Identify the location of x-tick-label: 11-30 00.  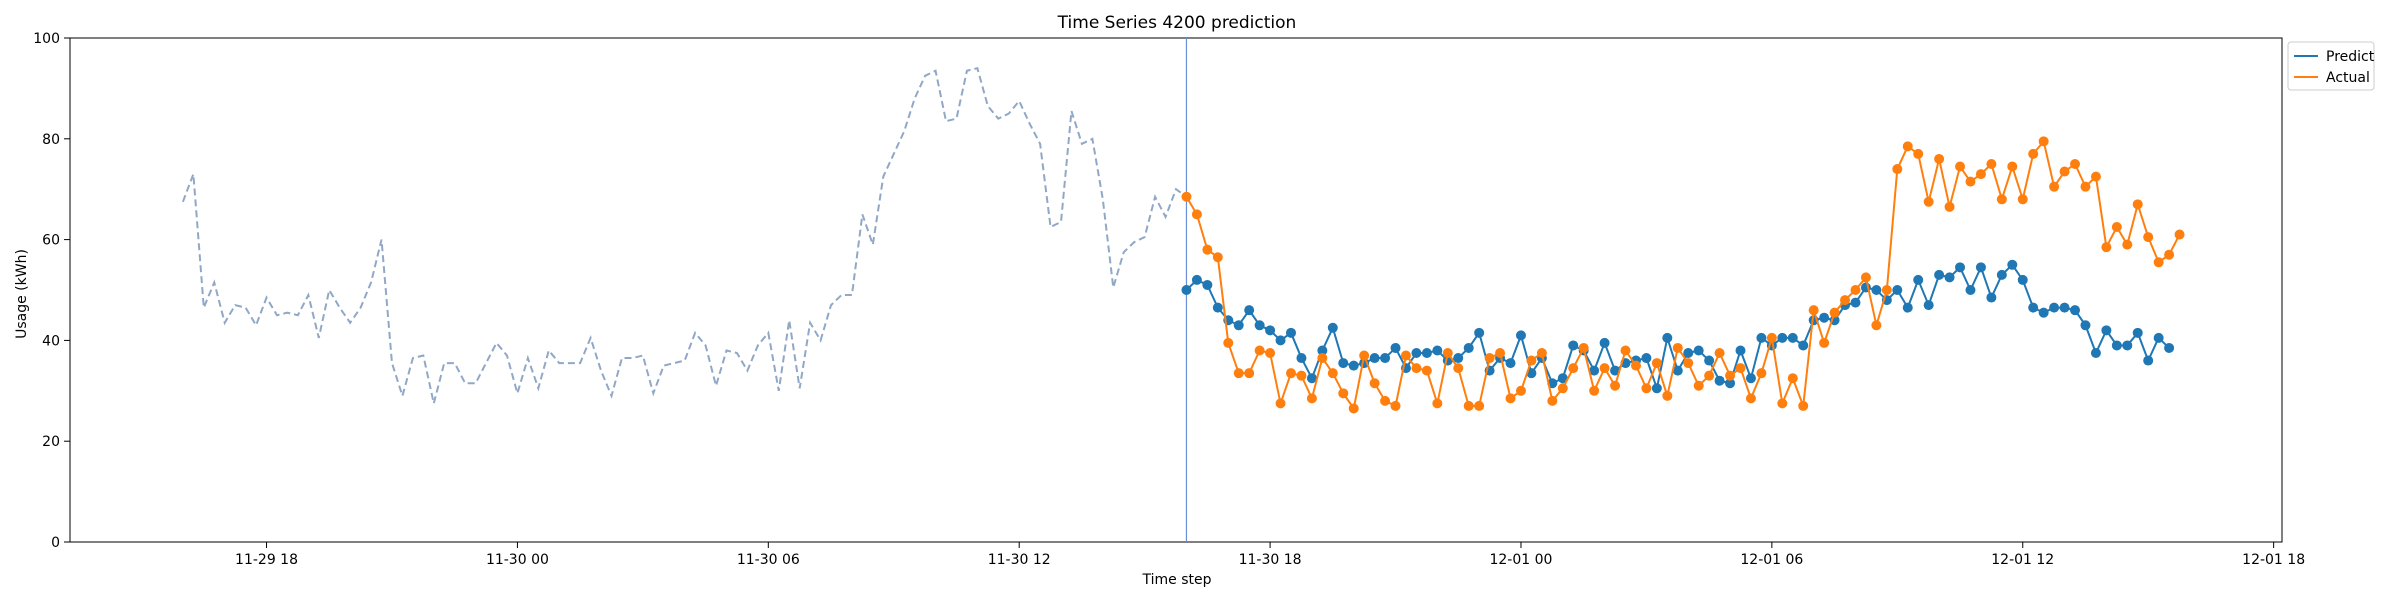
(517, 560).